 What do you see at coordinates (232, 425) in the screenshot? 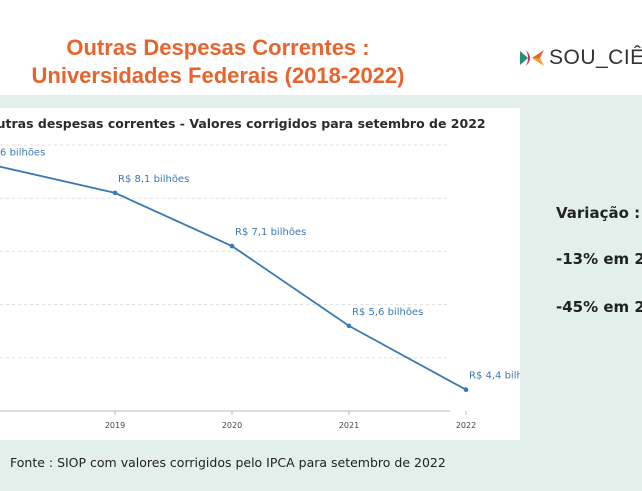
I see `x-tick-label: 2020` at bounding box center [232, 425].